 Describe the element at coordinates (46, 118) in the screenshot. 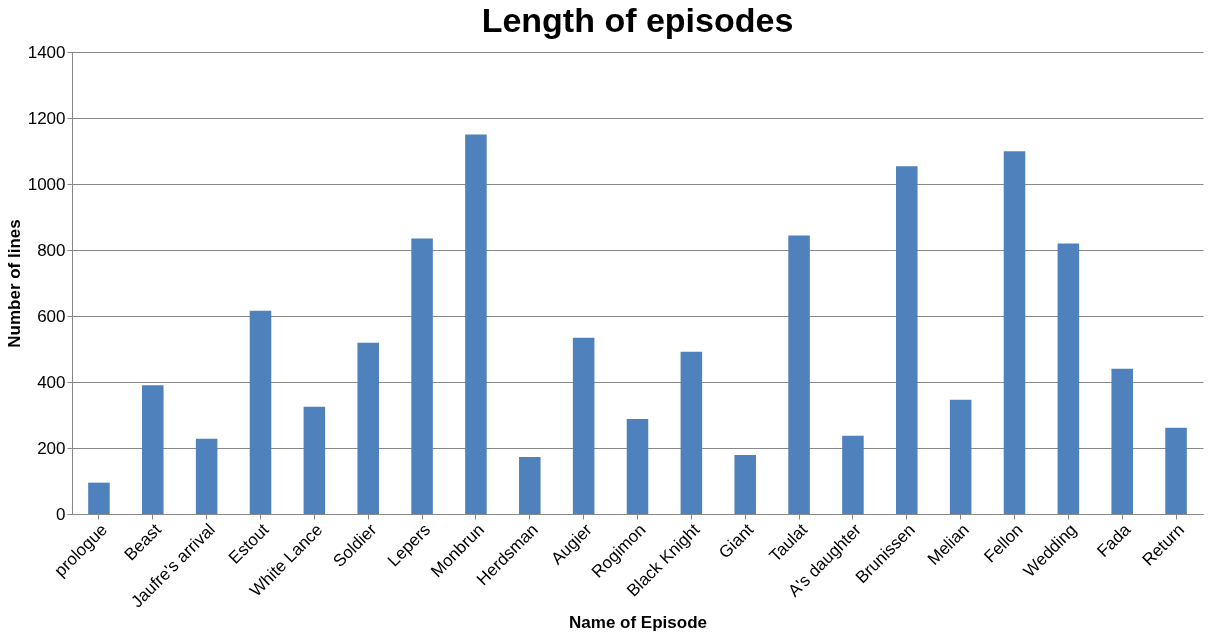

I see `y-tick-label: 1200` at that location.